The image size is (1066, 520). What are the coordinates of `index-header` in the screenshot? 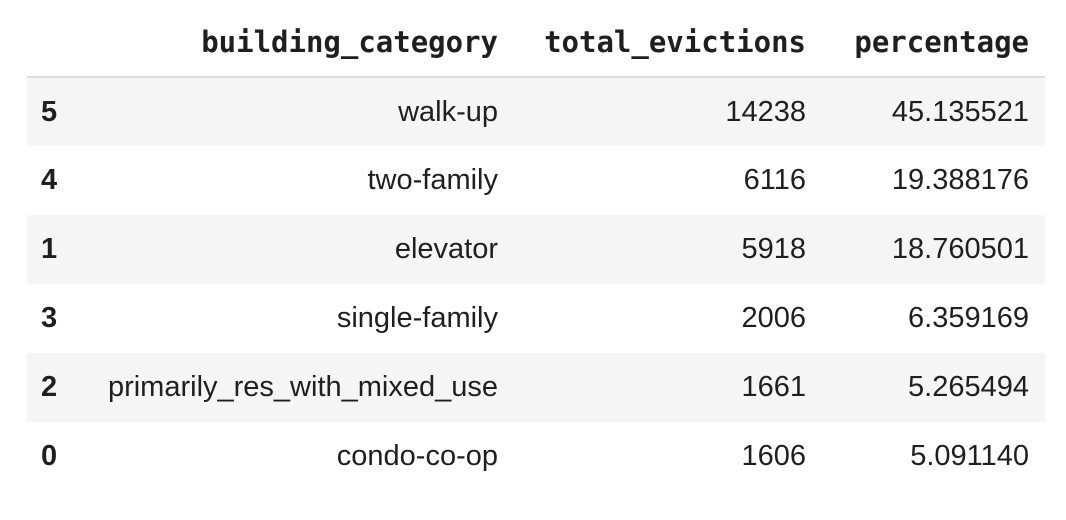 It's located at (59, 43).